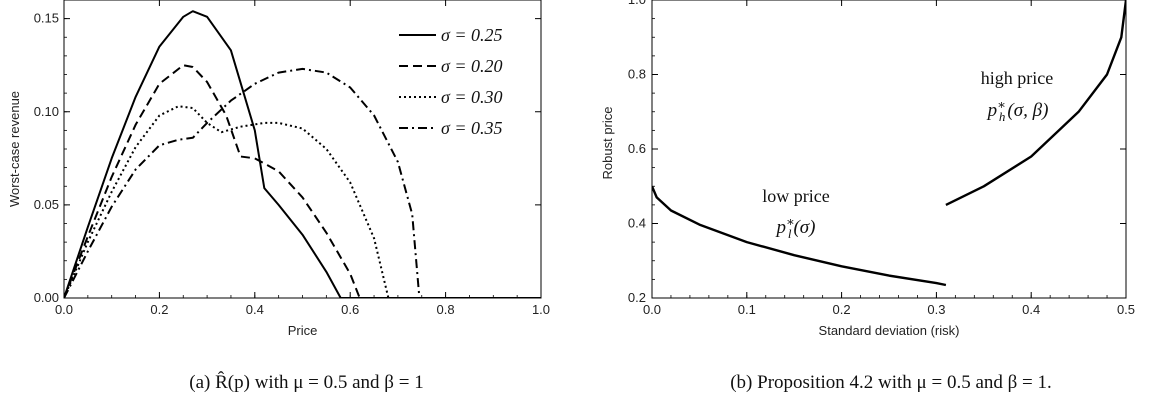 The height and width of the screenshot is (405, 1151). What do you see at coordinates (1031, 309) in the screenshot?
I see `x-tick-label-b: 0.4` at bounding box center [1031, 309].